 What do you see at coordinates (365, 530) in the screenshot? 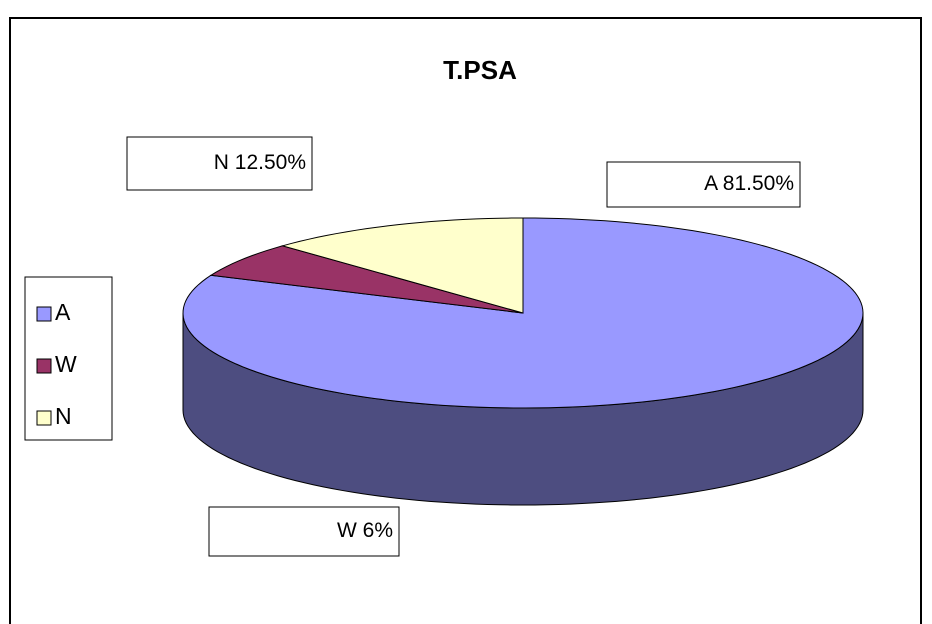
I see `data-label: W 6%` at bounding box center [365, 530].